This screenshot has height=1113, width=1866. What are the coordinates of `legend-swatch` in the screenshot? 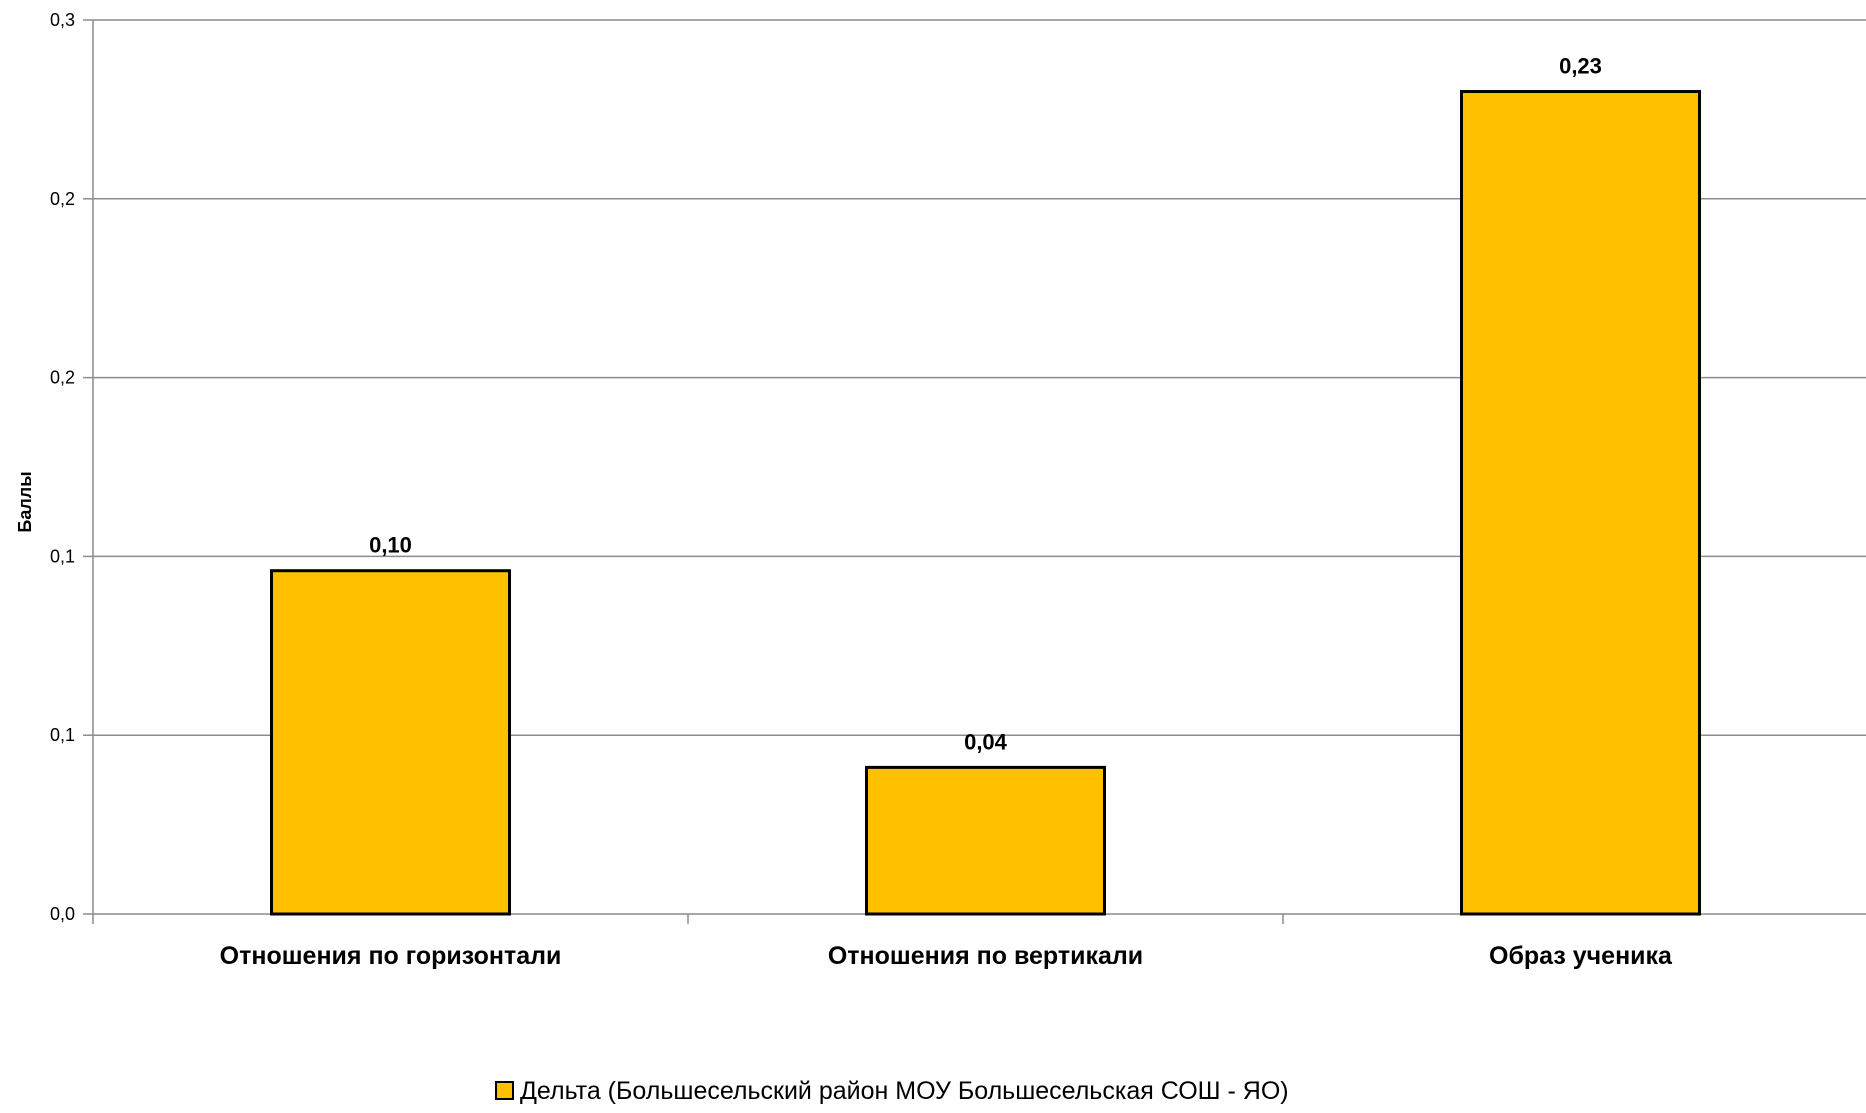 It's located at (504, 1090).